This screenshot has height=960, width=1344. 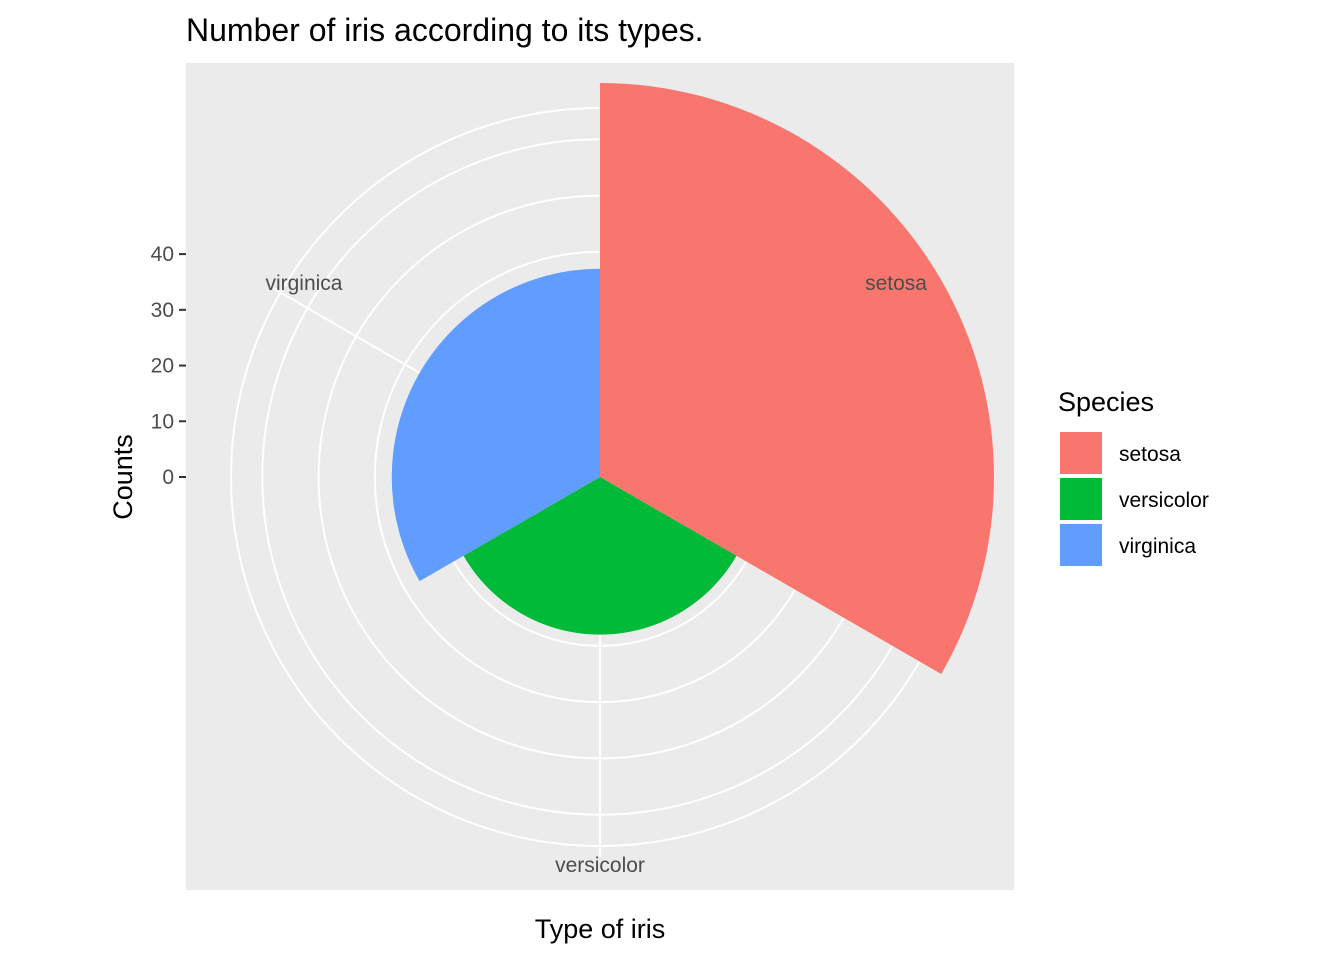 I want to click on y-tick-label-30: 30, so click(x=162, y=310).